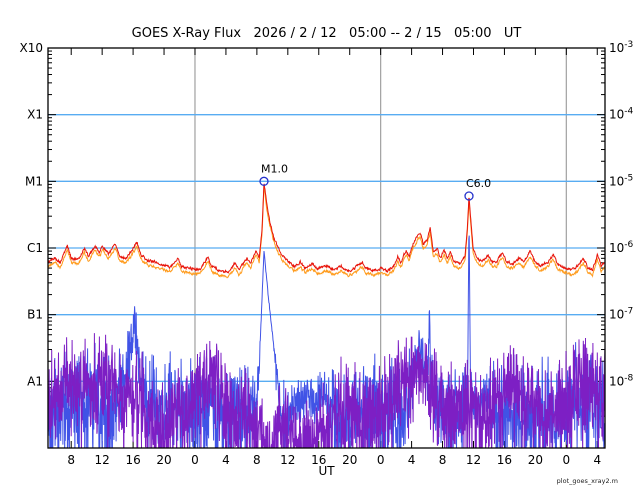 The height and width of the screenshot is (500, 640). What do you see at coordinates (274, 168) in the screenshot?
I see `flare-label: M1.0` at bounding box center [274, 168].